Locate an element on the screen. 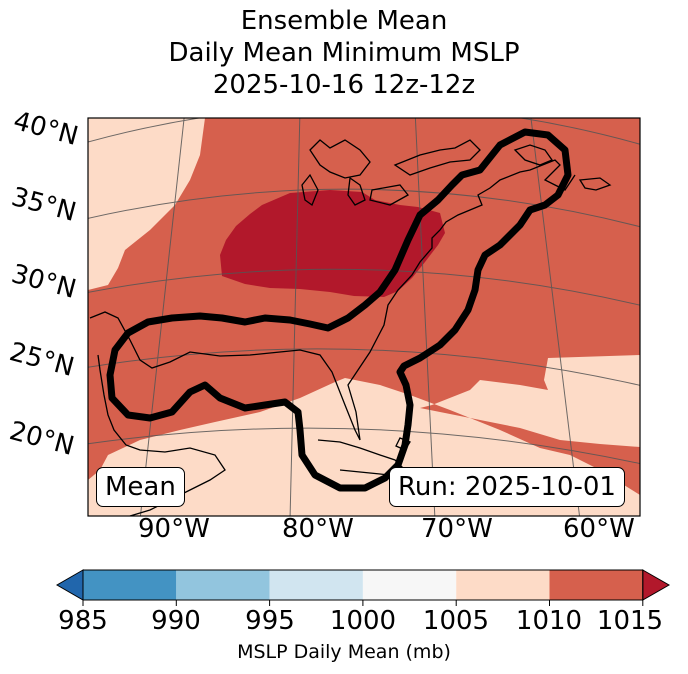 The height and width of the screenshot is (674, 688). title-line-1: Ensemble Mean is located at coordinates (344, 21).